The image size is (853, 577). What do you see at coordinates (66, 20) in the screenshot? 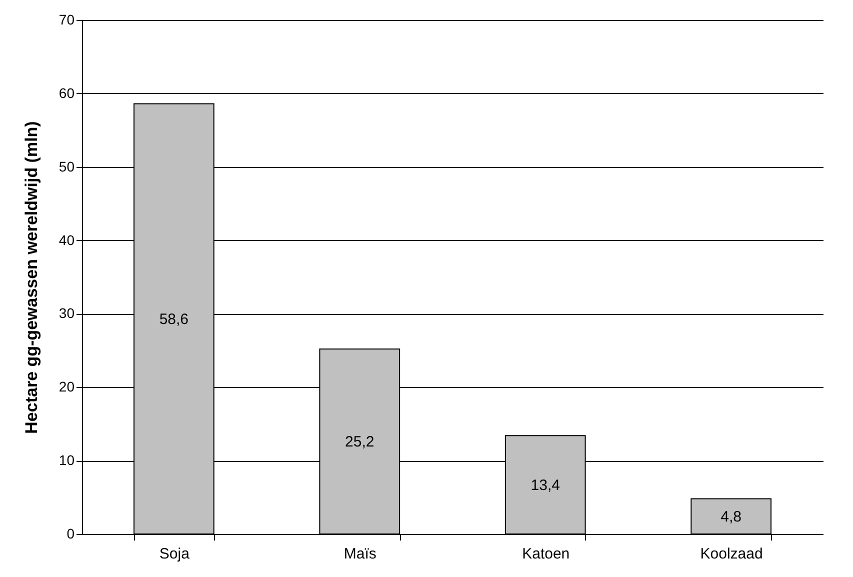
I see `y-tick-label: 70` at bounding box center [66, 20].